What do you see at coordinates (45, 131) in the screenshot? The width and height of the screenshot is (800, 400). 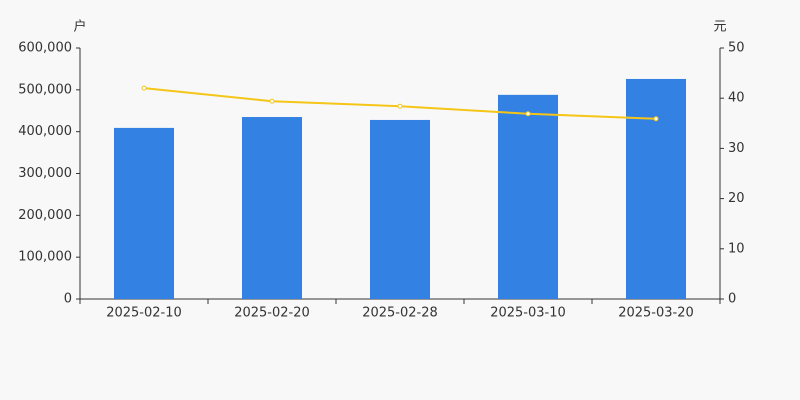 I see `y-tick-label: 400,000` at bounding box center [45, 131].